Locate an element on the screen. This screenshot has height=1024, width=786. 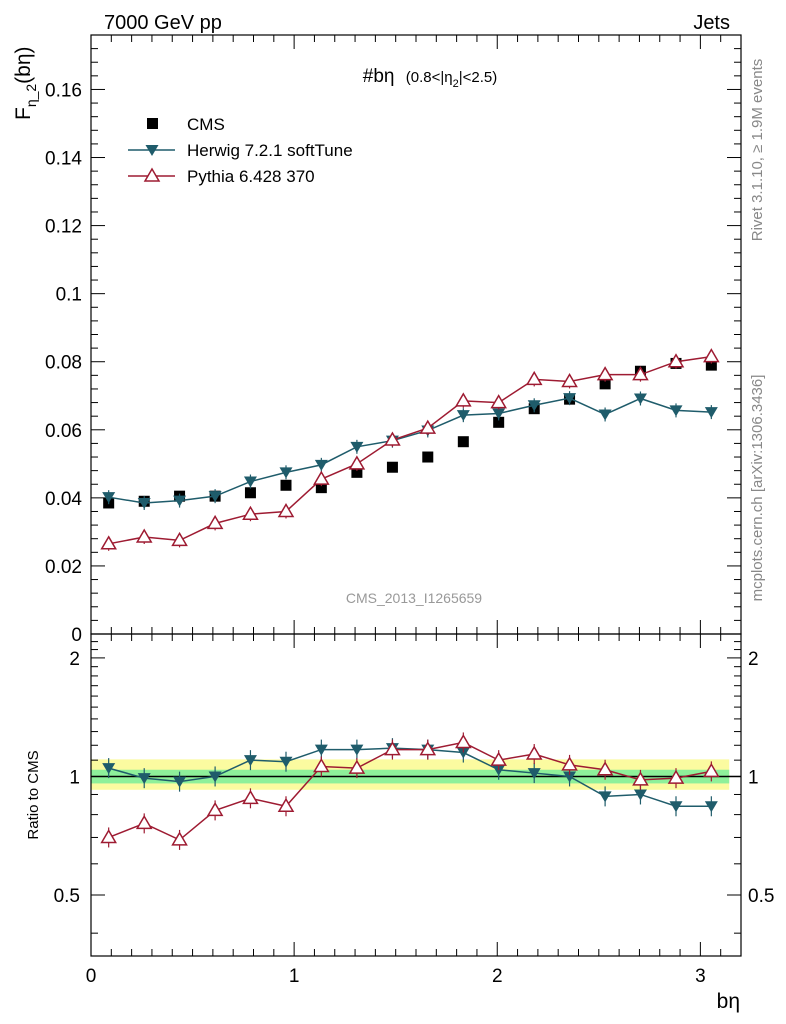
ratio-tick-label-right: 0.5 is located at coordinates (761, 896).